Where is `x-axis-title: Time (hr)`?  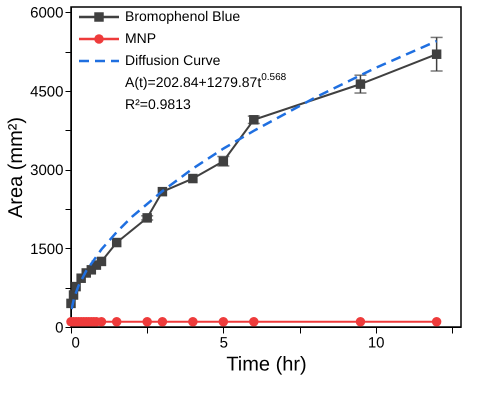
x-axis-title: Time (hr) is located at coordinates (266, 365).